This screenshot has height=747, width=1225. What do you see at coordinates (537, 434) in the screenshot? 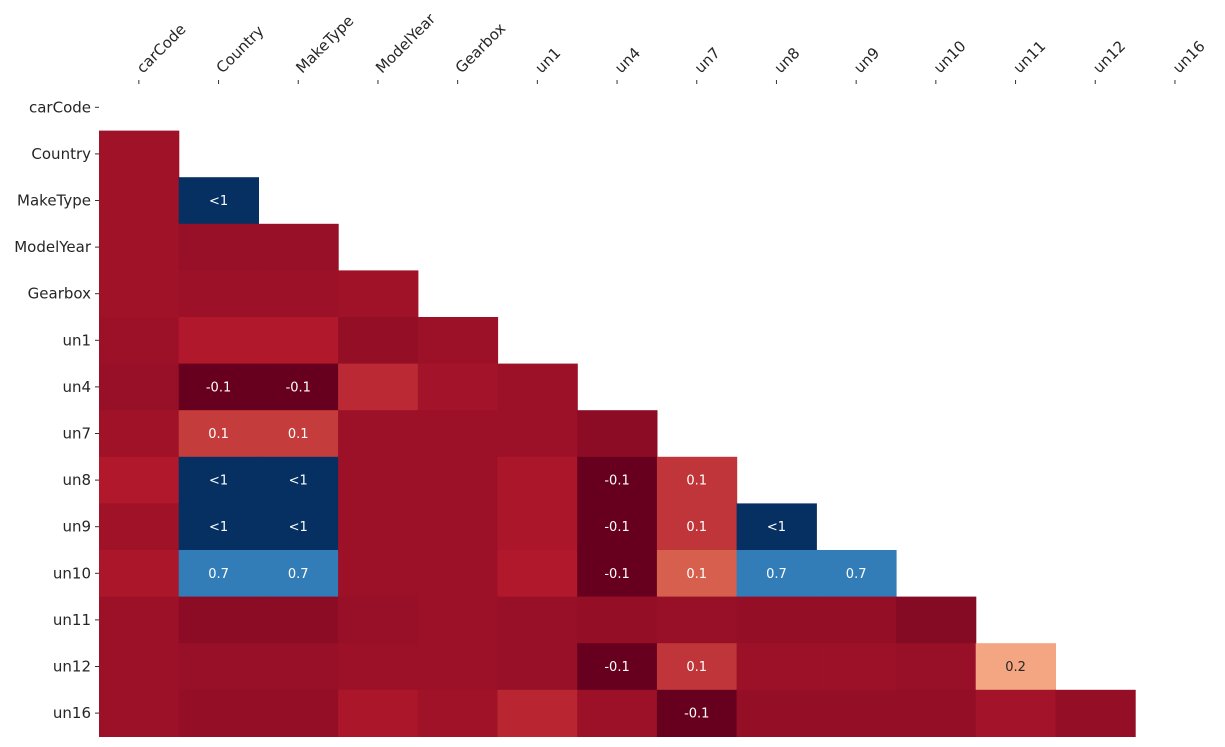
I see `heatmap-cell-un7-un1` at bounding box center [537, 434].